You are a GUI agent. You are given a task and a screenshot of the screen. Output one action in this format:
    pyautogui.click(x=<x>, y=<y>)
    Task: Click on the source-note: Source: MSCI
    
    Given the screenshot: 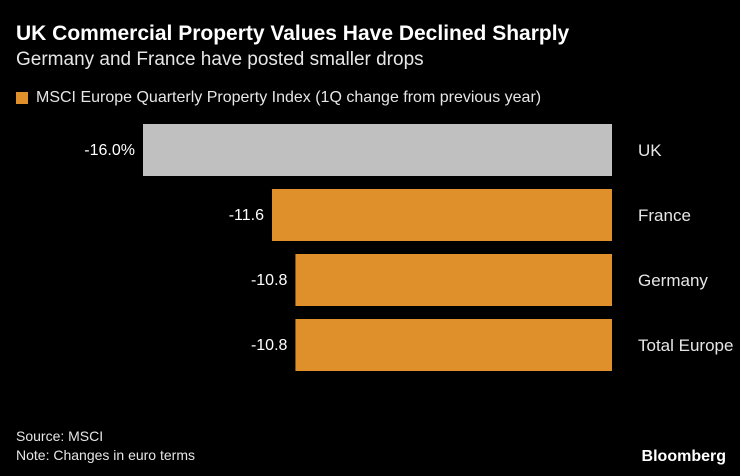 What is the action you would take?
    pyautogui.click(x=60, y=436)
    